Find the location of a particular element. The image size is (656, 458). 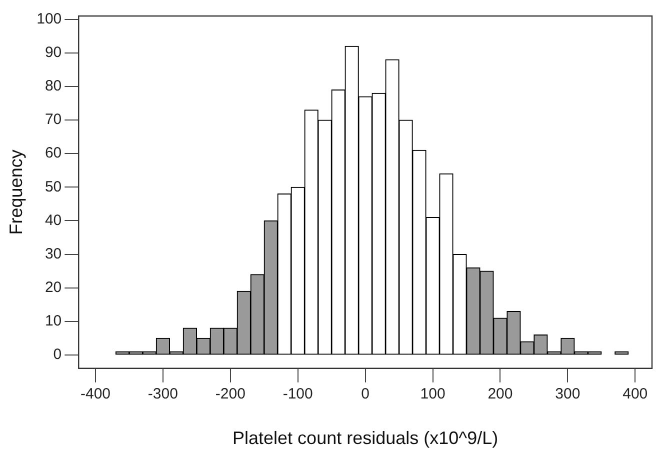

y-tick-label: 10 is located at coordinates (53, 321).